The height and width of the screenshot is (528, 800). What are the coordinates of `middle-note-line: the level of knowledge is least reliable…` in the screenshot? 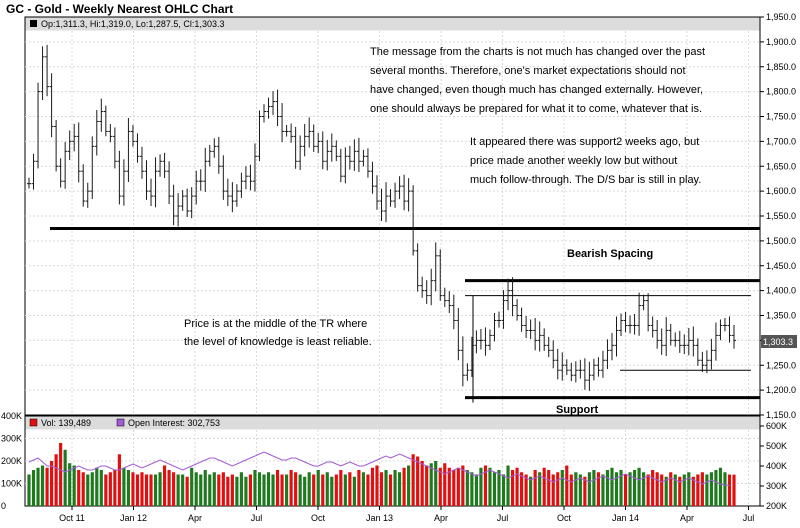 It's located at (278, 342).